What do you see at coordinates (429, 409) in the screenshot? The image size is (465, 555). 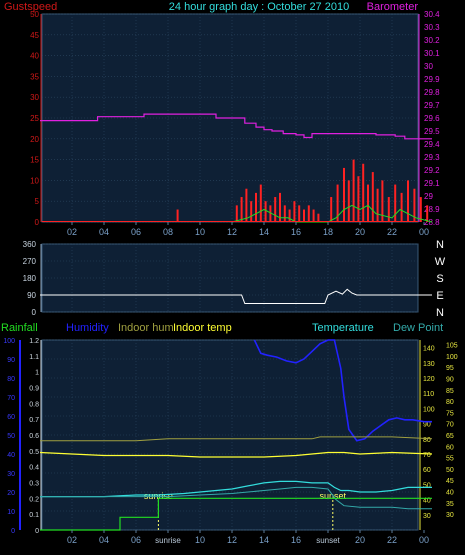 I see `temperature-y-tick-label: 100` at bounding box center [429, 409].